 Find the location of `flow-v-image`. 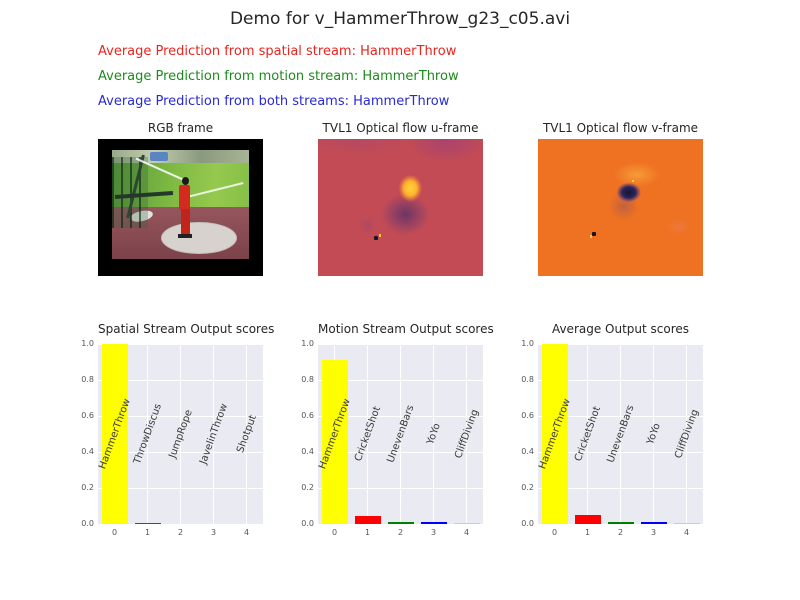

flow-v-image is located at coordinates (620, 207).